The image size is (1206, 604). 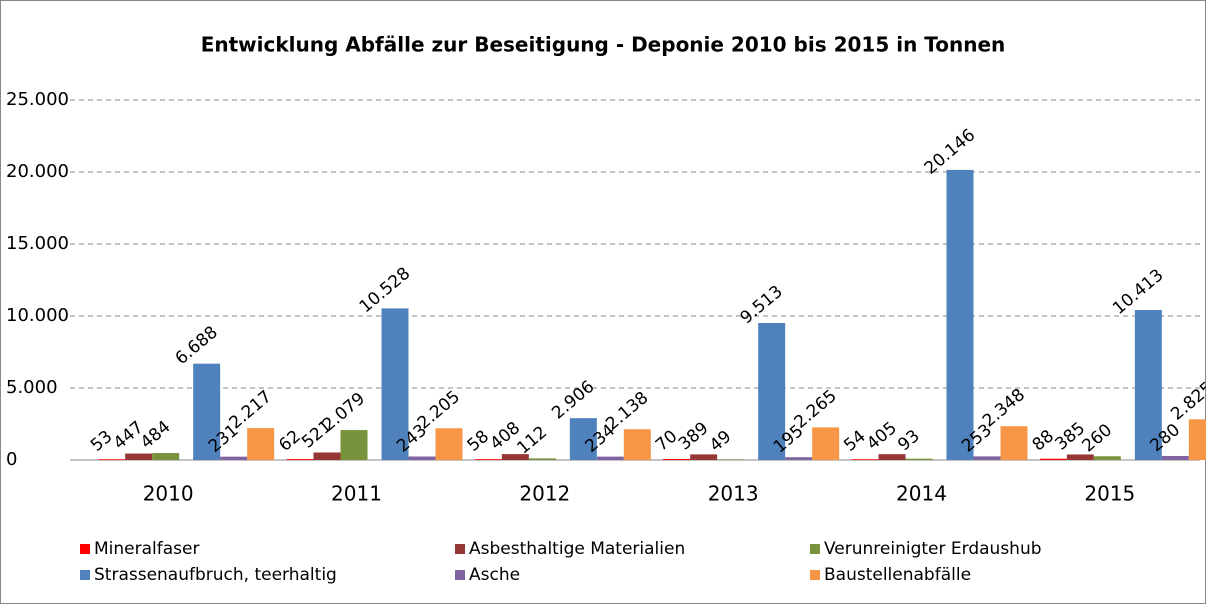 What do you see at coordinates (577, 549) in the screenshot?
I see `legend-label: Asbesthaltige Materialien` at bounding box center [577, 549].